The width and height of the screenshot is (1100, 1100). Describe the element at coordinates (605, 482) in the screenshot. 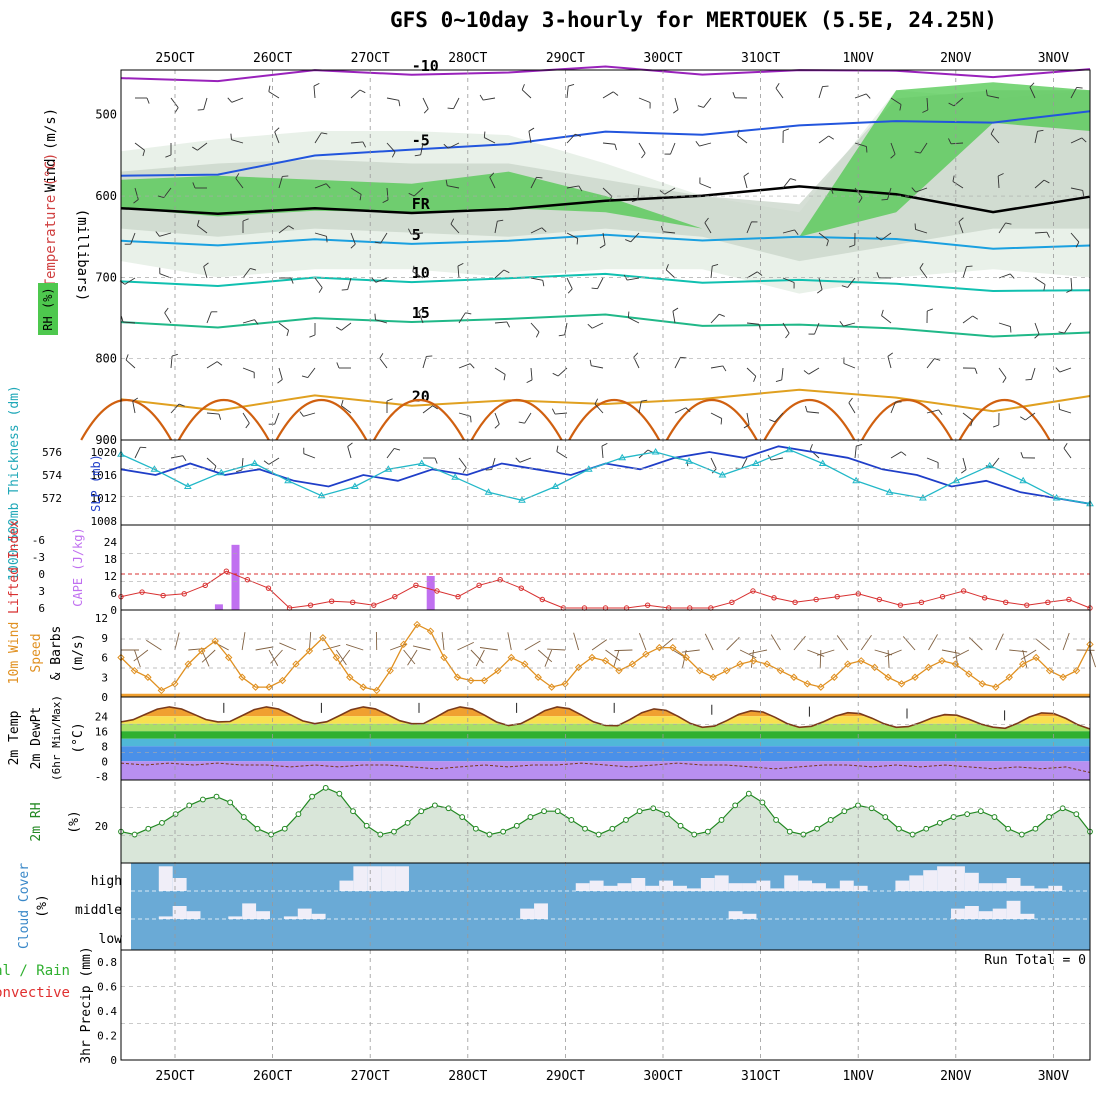

I see `panel-frame-slp` at that location.